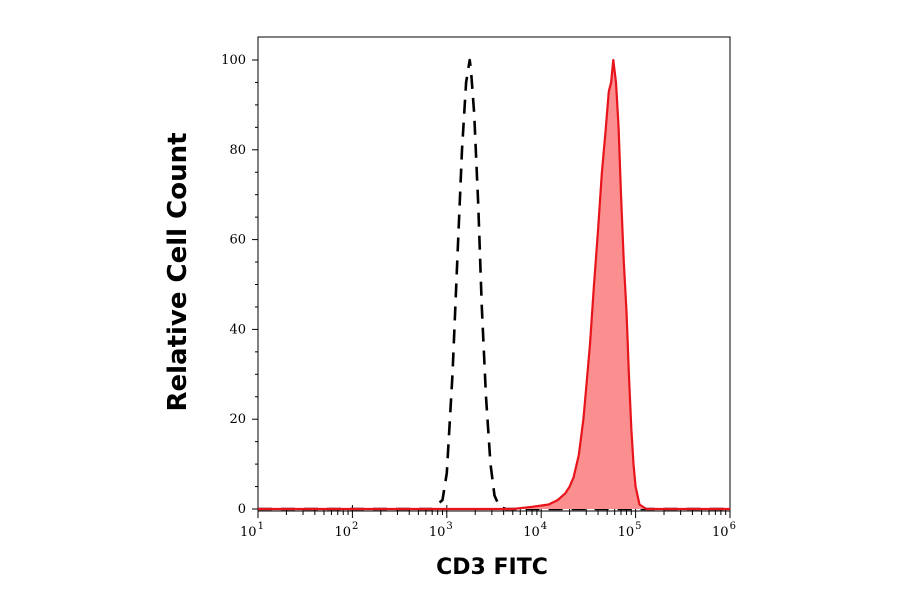  What do you see at coordinates (237, 419) in the screenshot?
I see `y-tick-label: 20` at bounding box center [237, 419].